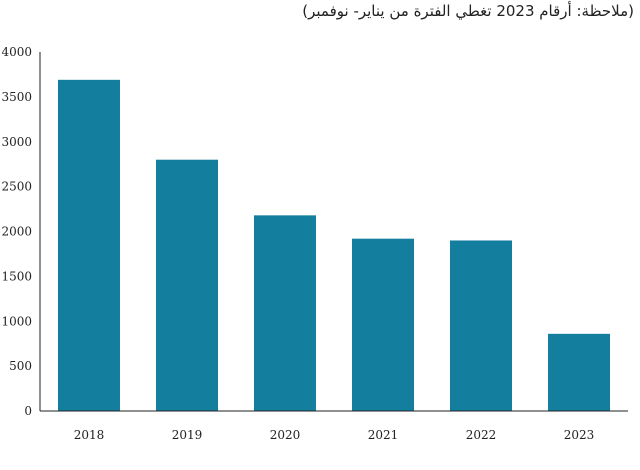 The height and width of the screenshot is (470, 640). What do you see at coordinates (285, 313) in the screenshot?
I see `bar-2020` at bounding box center [285, 313].